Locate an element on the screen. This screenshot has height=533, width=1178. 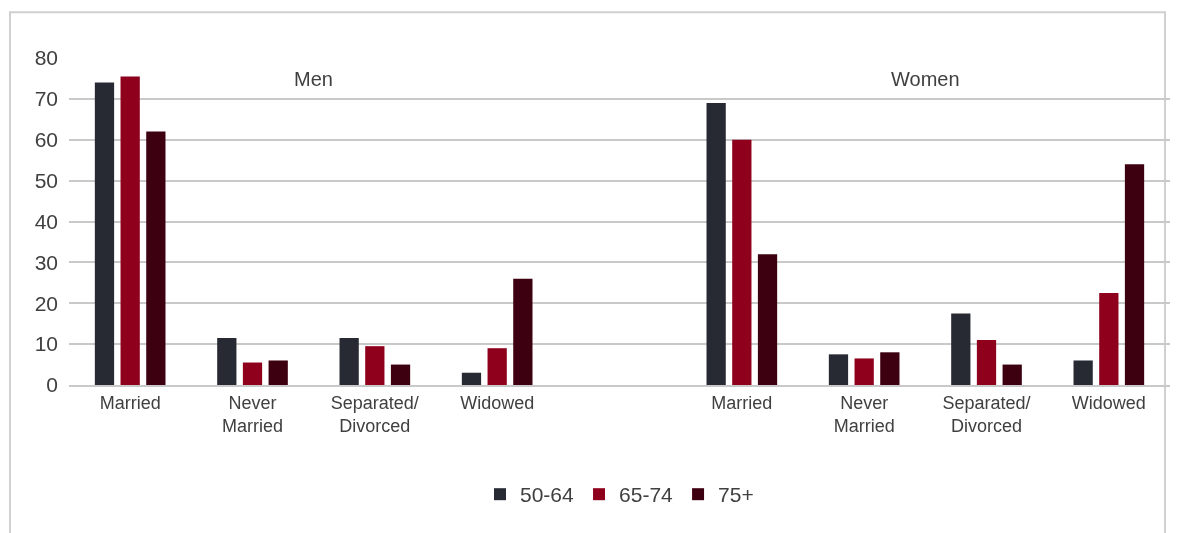
y-tick-label: 30 is located at coordinates (46, 262).